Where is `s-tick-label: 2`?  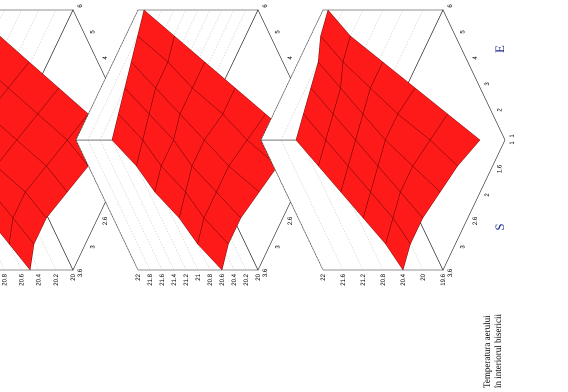 s-tick-label: 2 is located at coordinates (488, 195).